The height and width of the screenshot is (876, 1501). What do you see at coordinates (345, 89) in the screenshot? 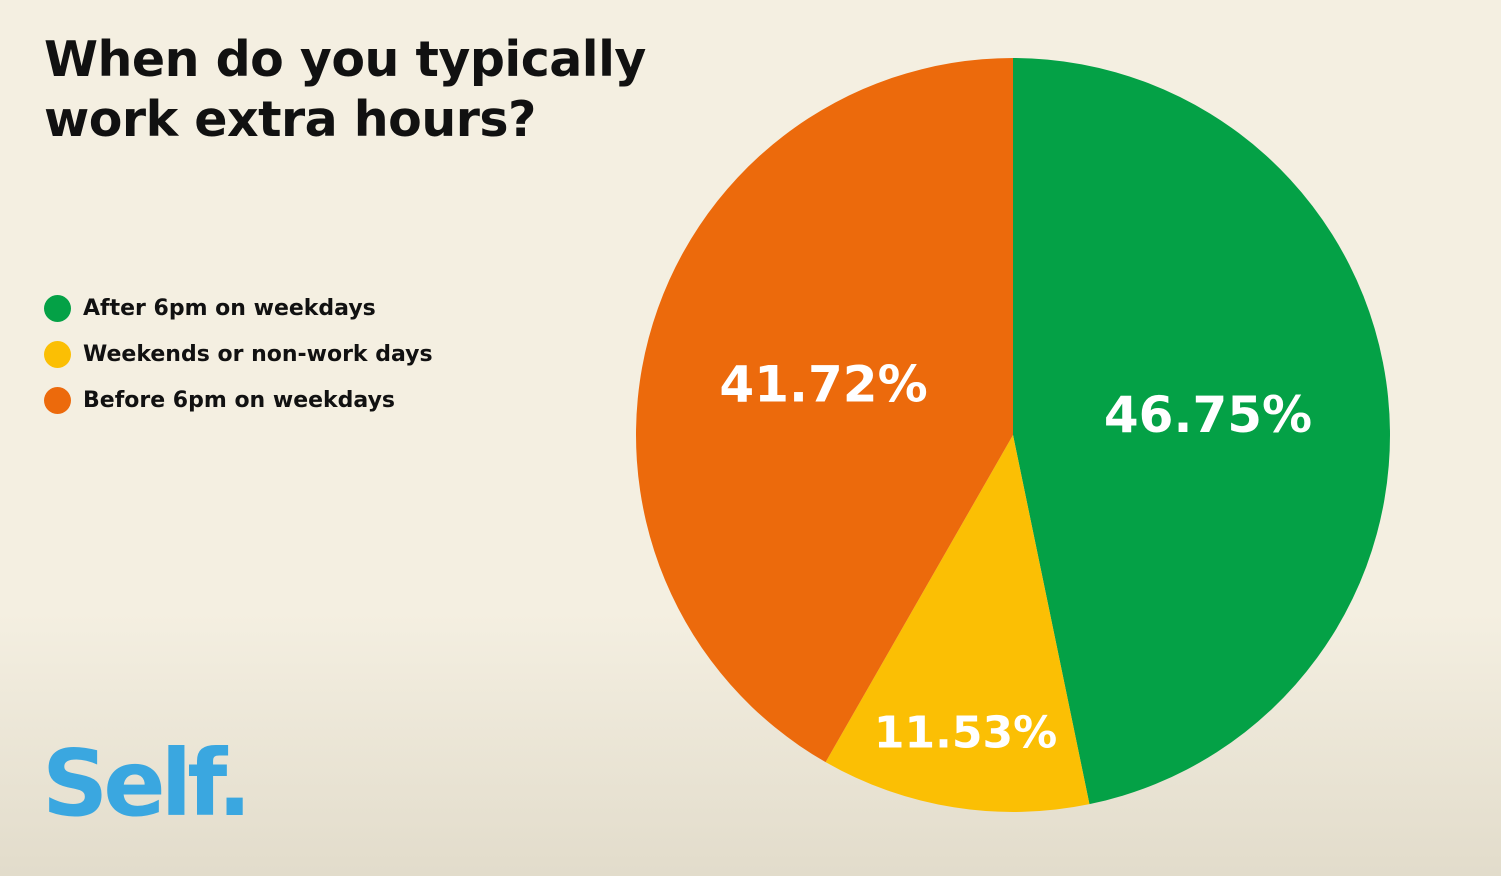
I see `chart-title: When do you typically work extra hours?` at bounding box center [345, 89].